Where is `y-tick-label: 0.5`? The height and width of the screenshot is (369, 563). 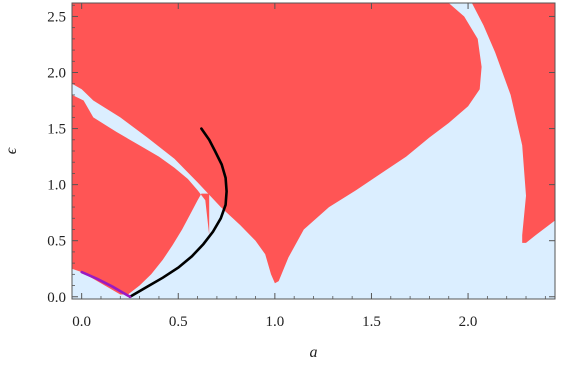 y-tick-label: 0.5 is located at coordinates (56, 242).